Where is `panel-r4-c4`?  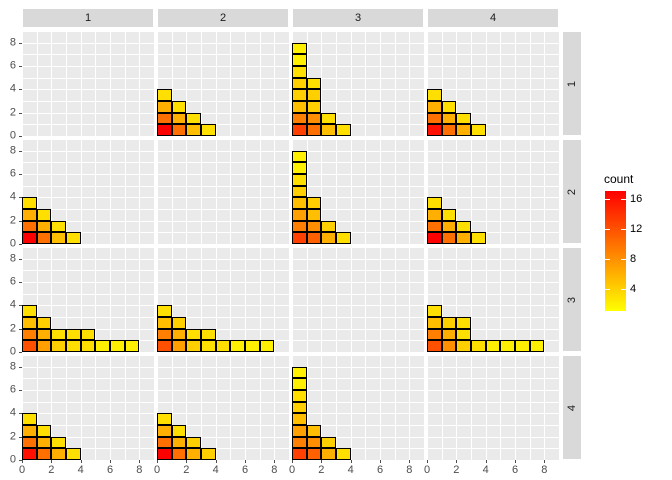
panel-r4-c4 is located at coordinates (493, 407).